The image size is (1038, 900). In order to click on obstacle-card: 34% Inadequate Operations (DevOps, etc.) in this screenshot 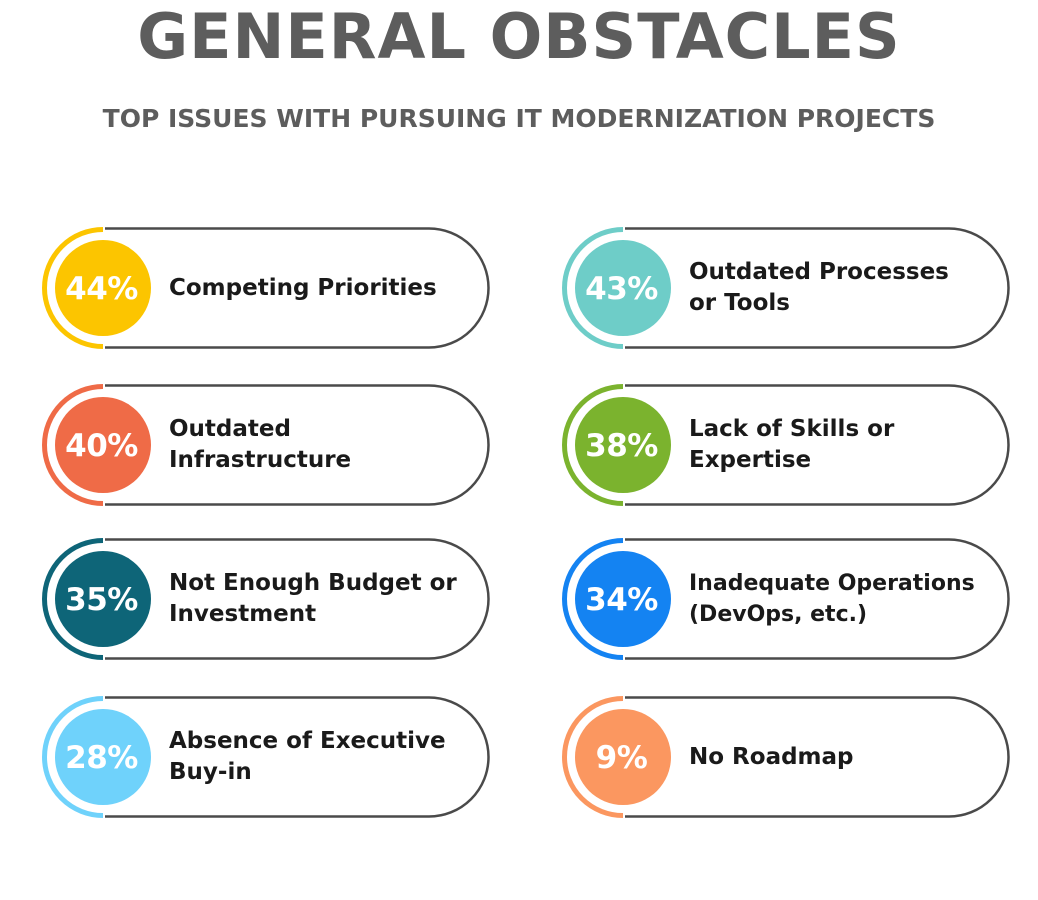, I will do `click(787, 599)`.